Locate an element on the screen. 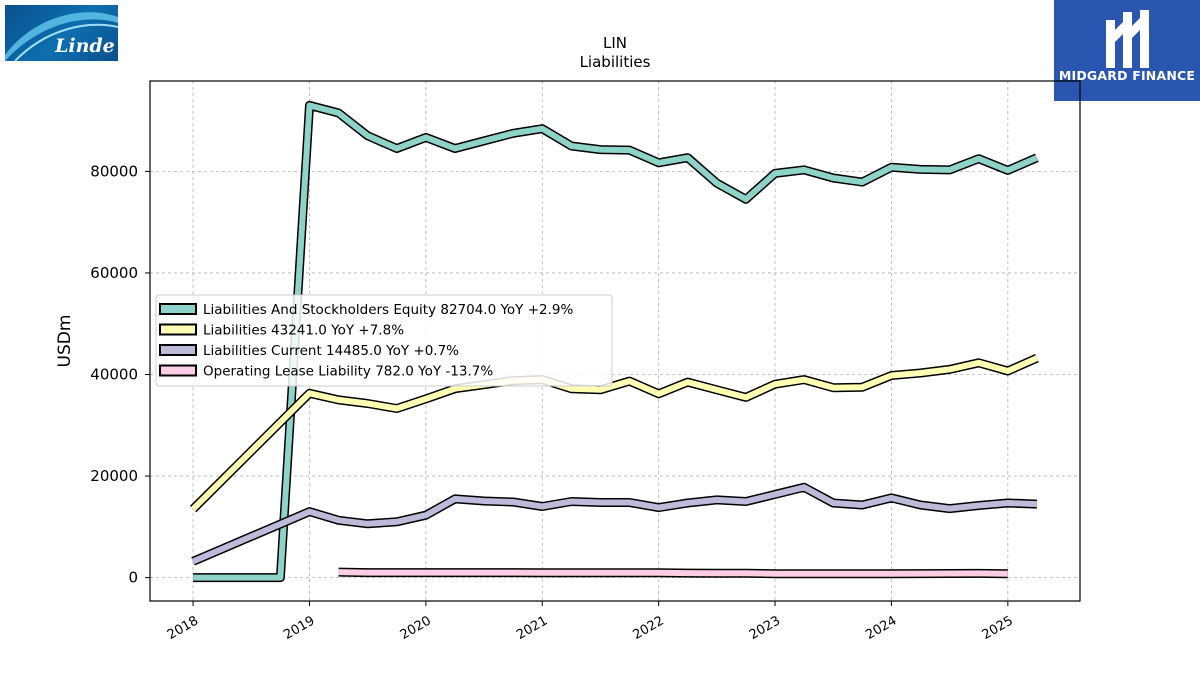 Image resolution: width=1200 pixels, height=675 pixels. x-tick-label: 2025 is located at coordinates (998, 628).